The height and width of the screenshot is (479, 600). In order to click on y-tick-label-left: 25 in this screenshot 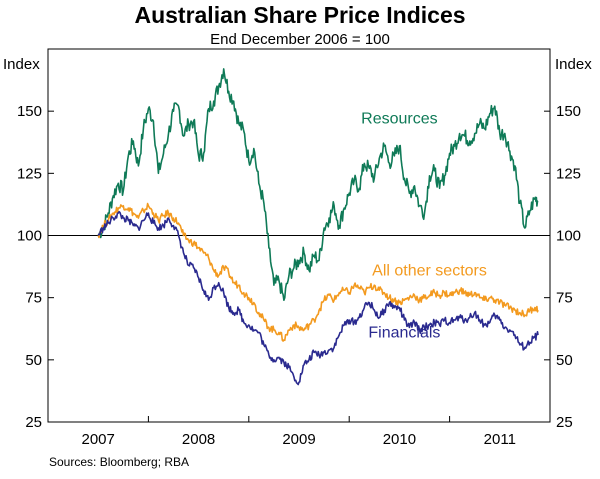, I will do `click(33, 422)`.